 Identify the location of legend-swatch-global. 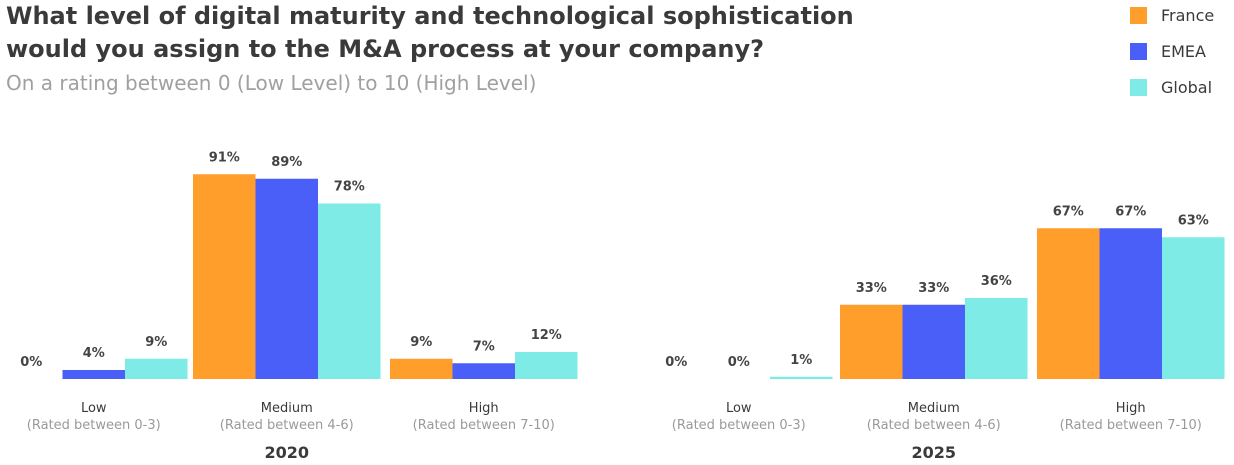
(1138, 87).